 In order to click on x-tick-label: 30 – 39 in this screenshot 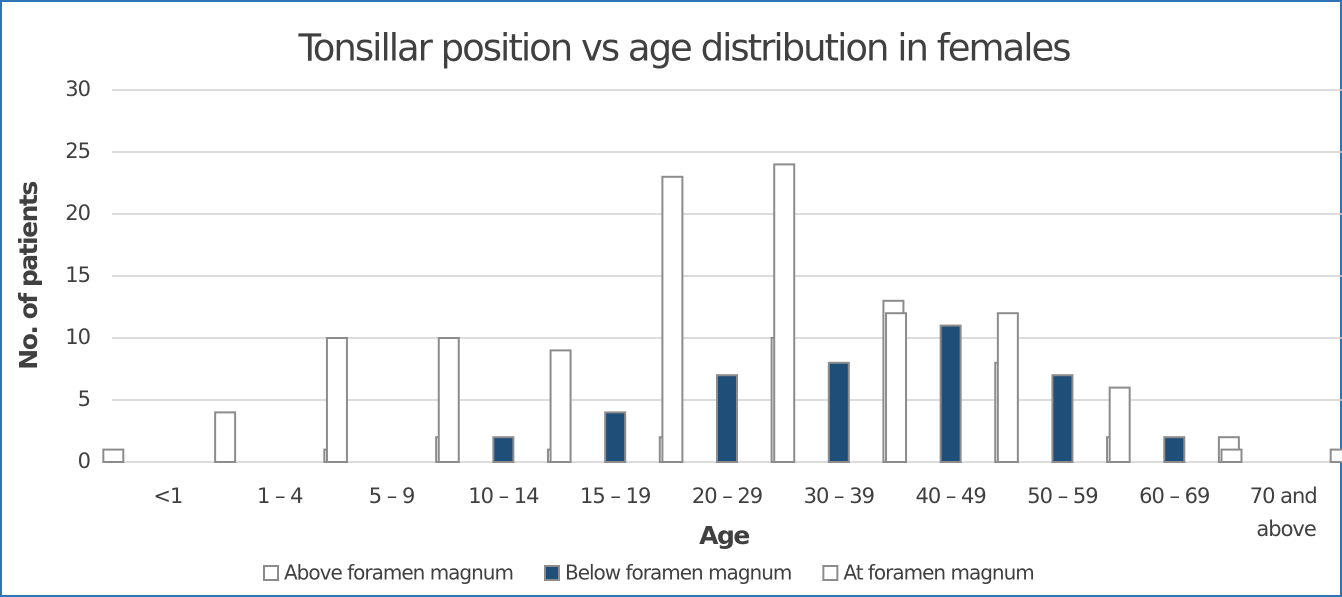, I will do `click(839, 496)`.